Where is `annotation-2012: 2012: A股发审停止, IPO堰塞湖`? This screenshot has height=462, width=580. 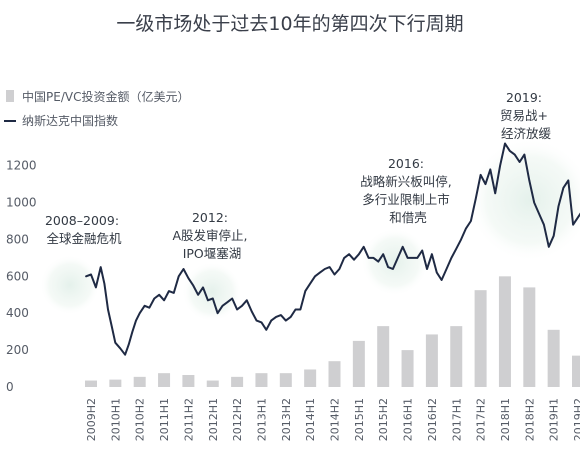 annotation-2012: 2012: A股发审停止, IPO堰塞湖 is located at coordinates (211, 235).